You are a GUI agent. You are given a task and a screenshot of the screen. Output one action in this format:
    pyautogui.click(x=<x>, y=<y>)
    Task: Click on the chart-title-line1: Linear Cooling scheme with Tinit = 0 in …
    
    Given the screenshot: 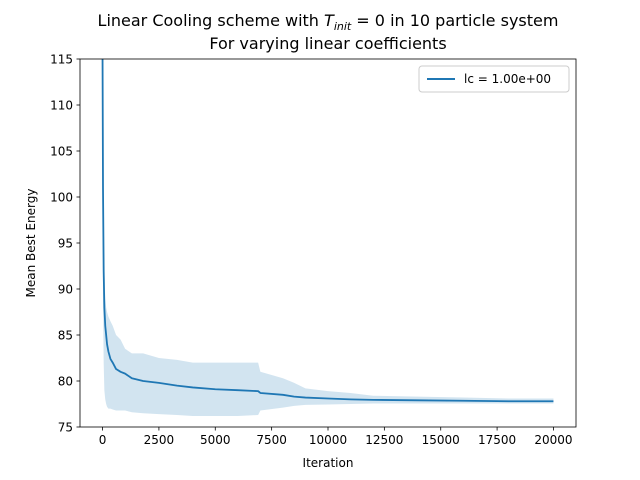 What is the action you would take?
    pyautogui.click(x=328, y=22)
    